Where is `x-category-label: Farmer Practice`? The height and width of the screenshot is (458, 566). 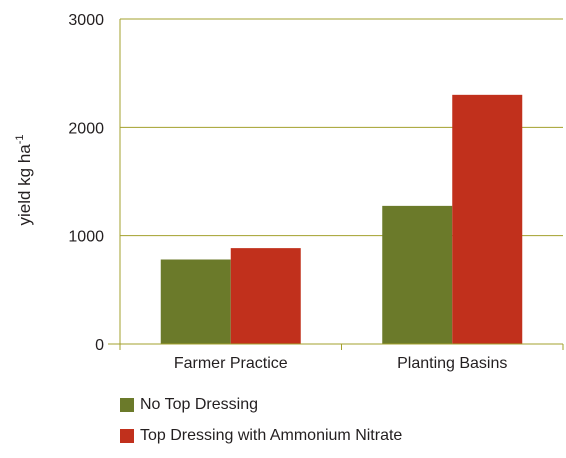 x-category-label: Farmer Practice is located at coordinates (231, 363).